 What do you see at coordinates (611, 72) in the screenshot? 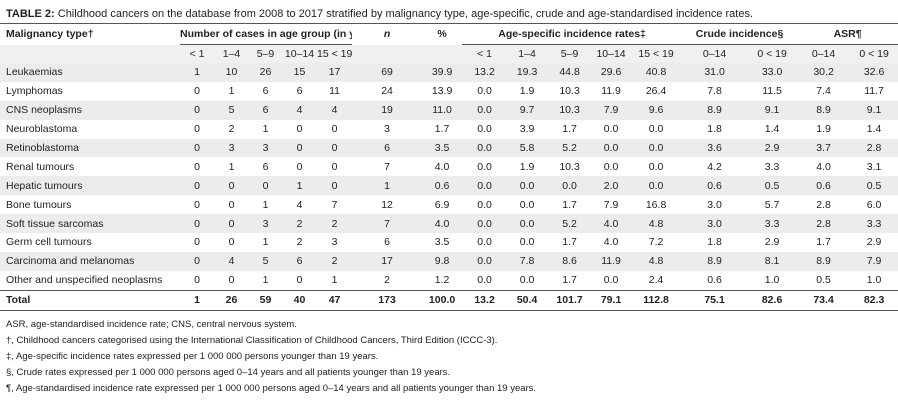
I see `cell: 29.6` at bounding box center [611, 72].